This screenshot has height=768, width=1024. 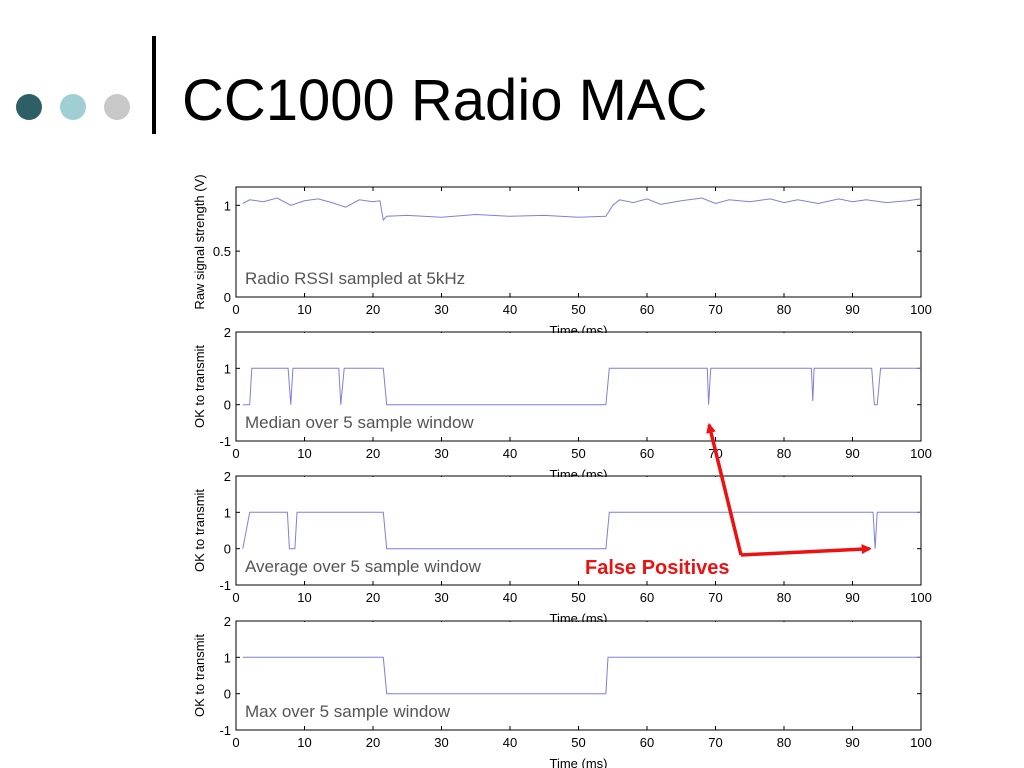 I want to click on false-positives-callout: False Positives, so click(x=728, y=500).